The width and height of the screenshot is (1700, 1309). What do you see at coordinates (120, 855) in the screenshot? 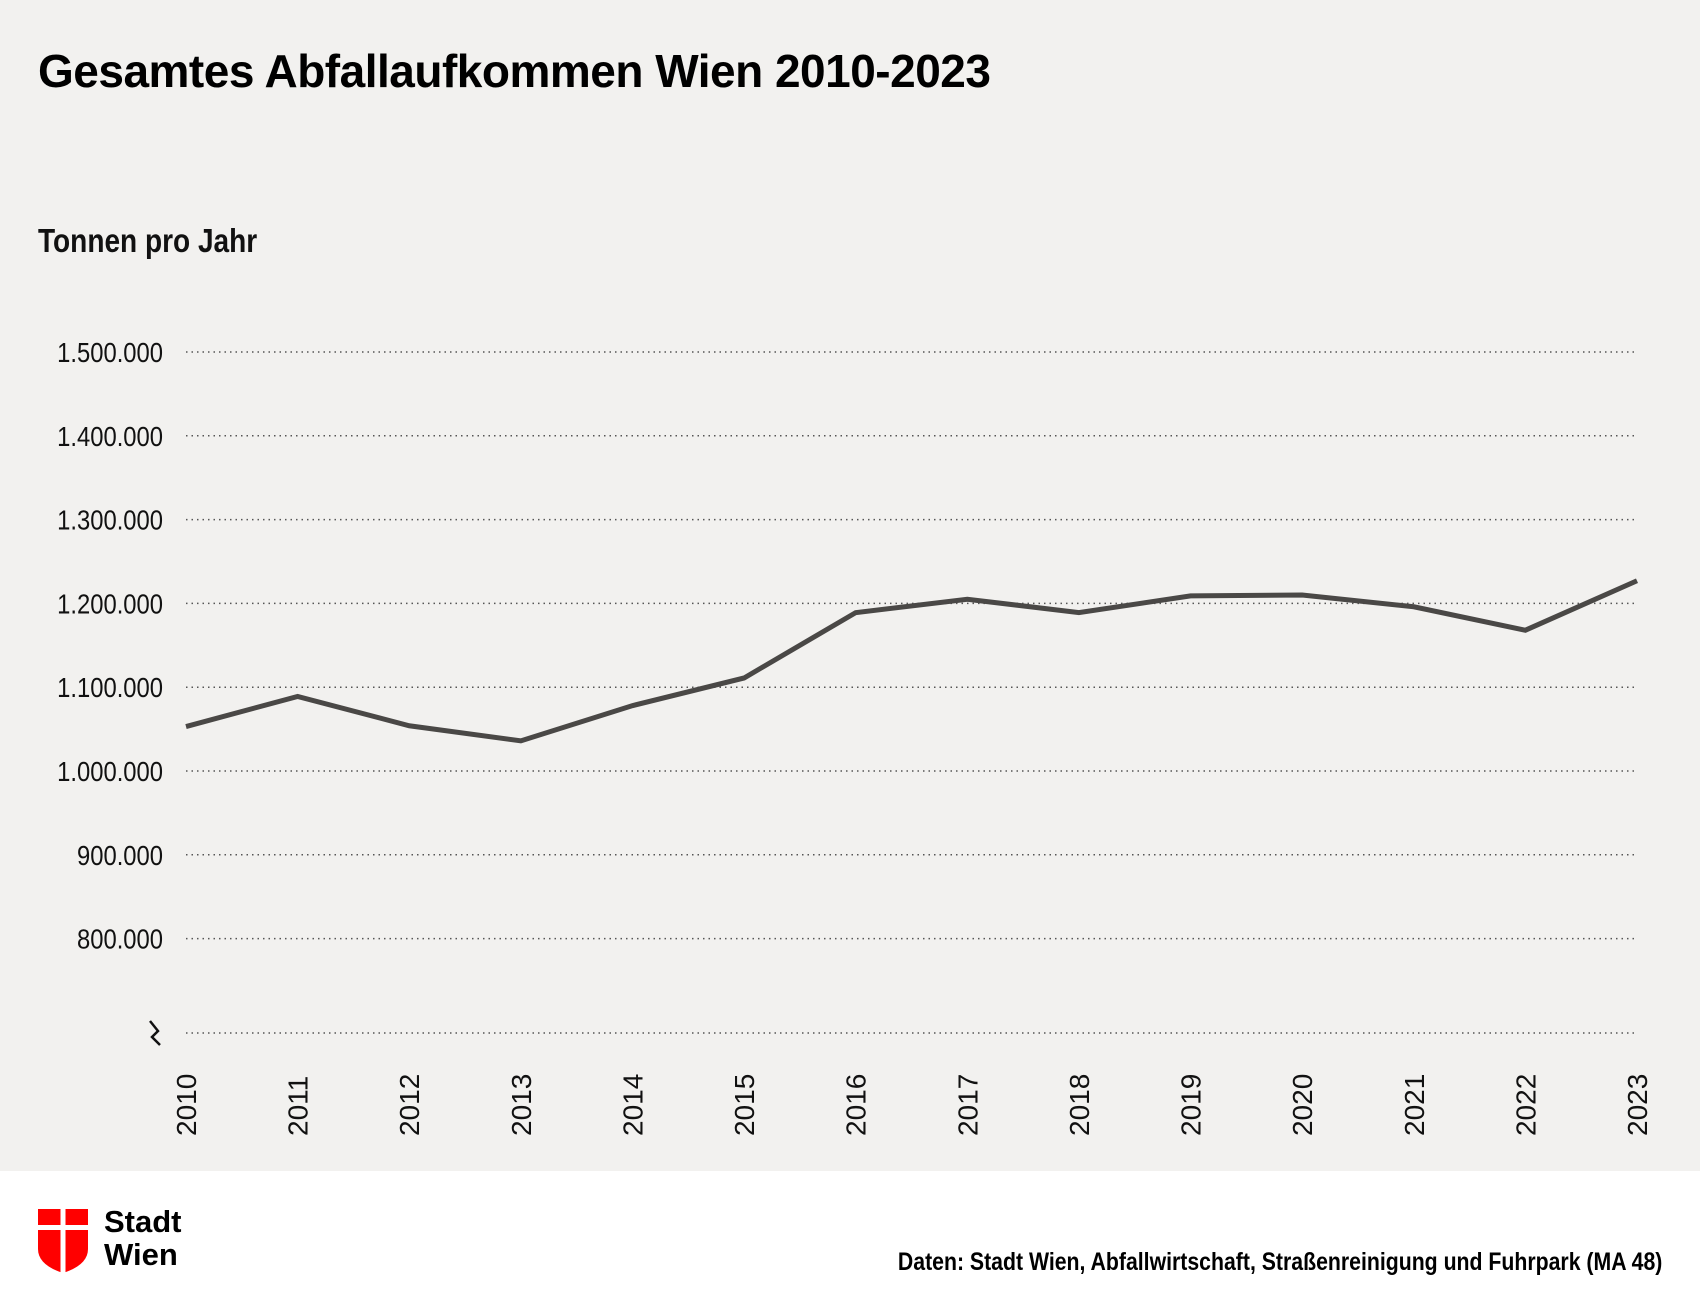
I see `y-tick-label: 900.000` at bounding box center [120, 855].